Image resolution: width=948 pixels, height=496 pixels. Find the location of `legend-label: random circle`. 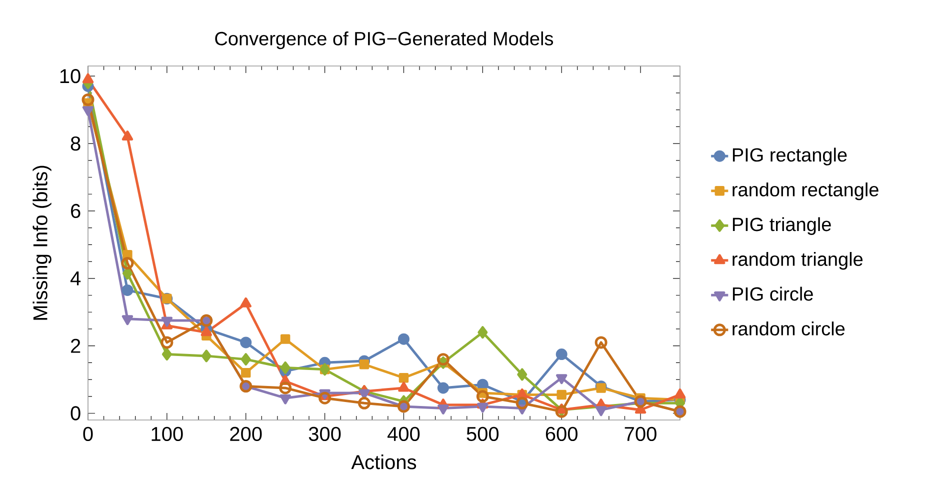

legend-label: random circle is located at coordinates (788, 329).